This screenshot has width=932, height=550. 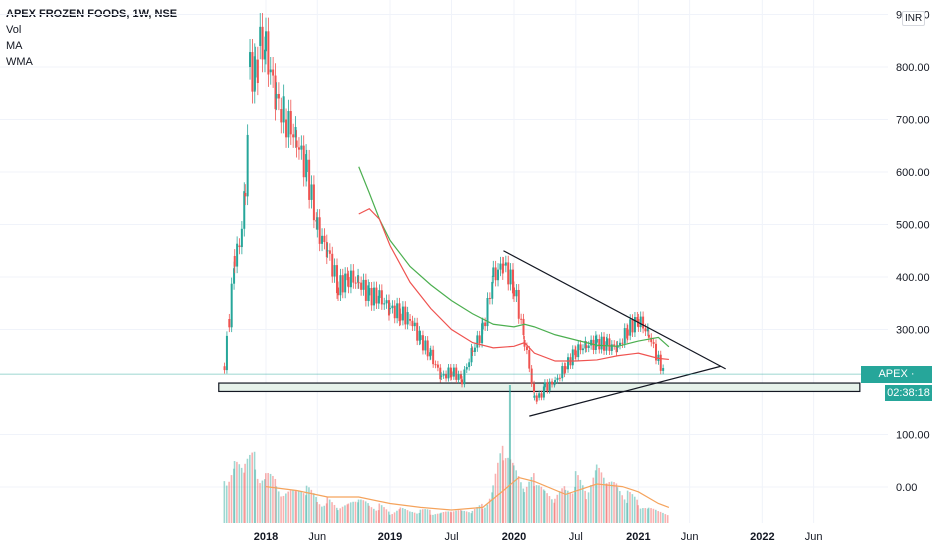 I want to click on support-zone, so click(x=539, y=387).